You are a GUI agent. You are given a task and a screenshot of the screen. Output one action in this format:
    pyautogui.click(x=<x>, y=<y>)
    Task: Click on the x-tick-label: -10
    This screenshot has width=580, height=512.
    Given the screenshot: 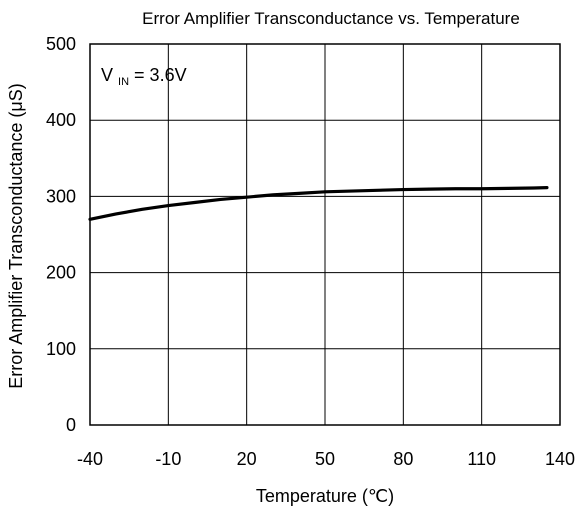 What is the action you would take?
    pyautogui.click(x=168, y=459)
    